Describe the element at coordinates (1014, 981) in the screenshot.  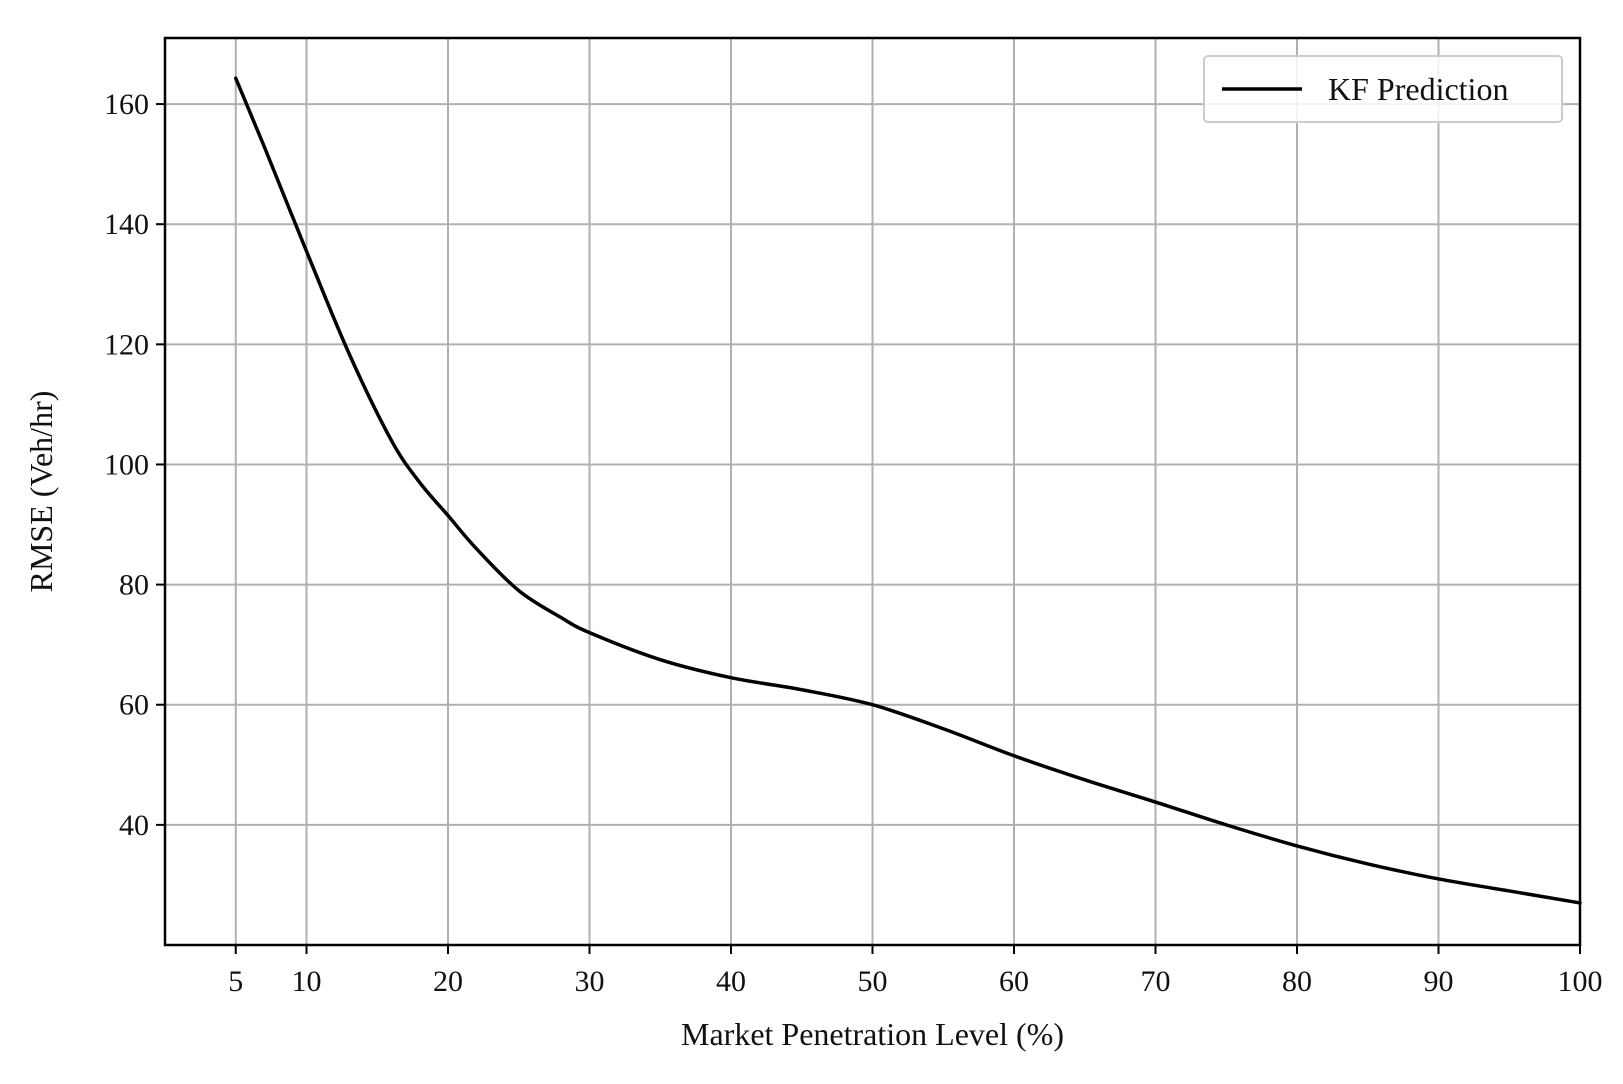
I see `x-tick-label: 60` at that location.